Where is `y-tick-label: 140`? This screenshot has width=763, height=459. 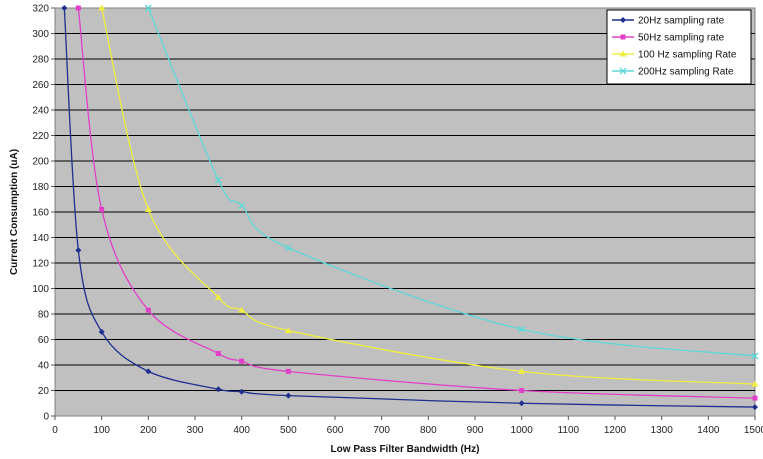 y-tick-label: 140 is located at coordinates (40, 238).